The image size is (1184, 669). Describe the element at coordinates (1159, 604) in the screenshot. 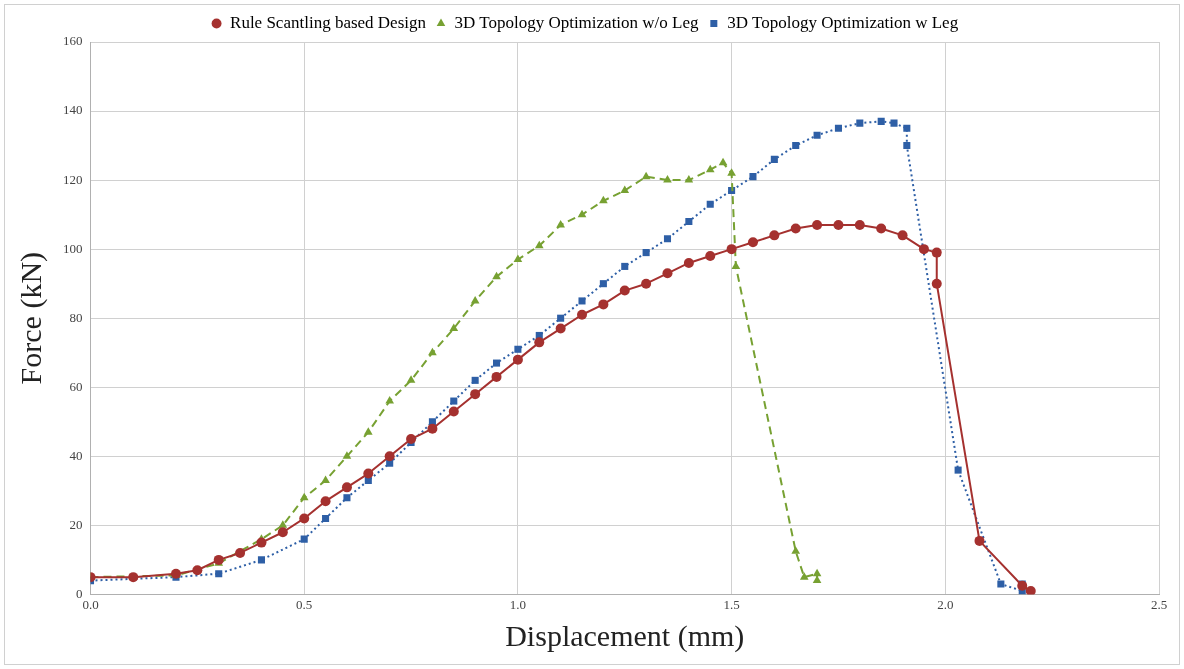

I see `x-tick-label: 2.5` at that location.